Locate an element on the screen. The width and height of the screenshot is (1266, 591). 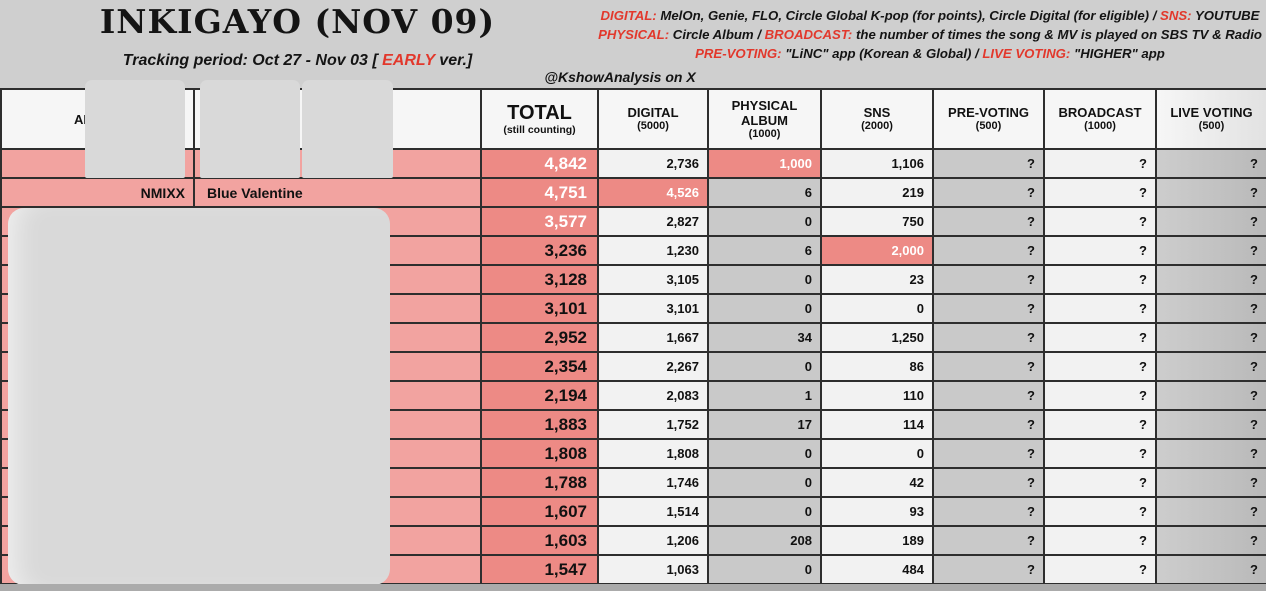
cell-total: 1,603 is located at coordinates (539, 540).